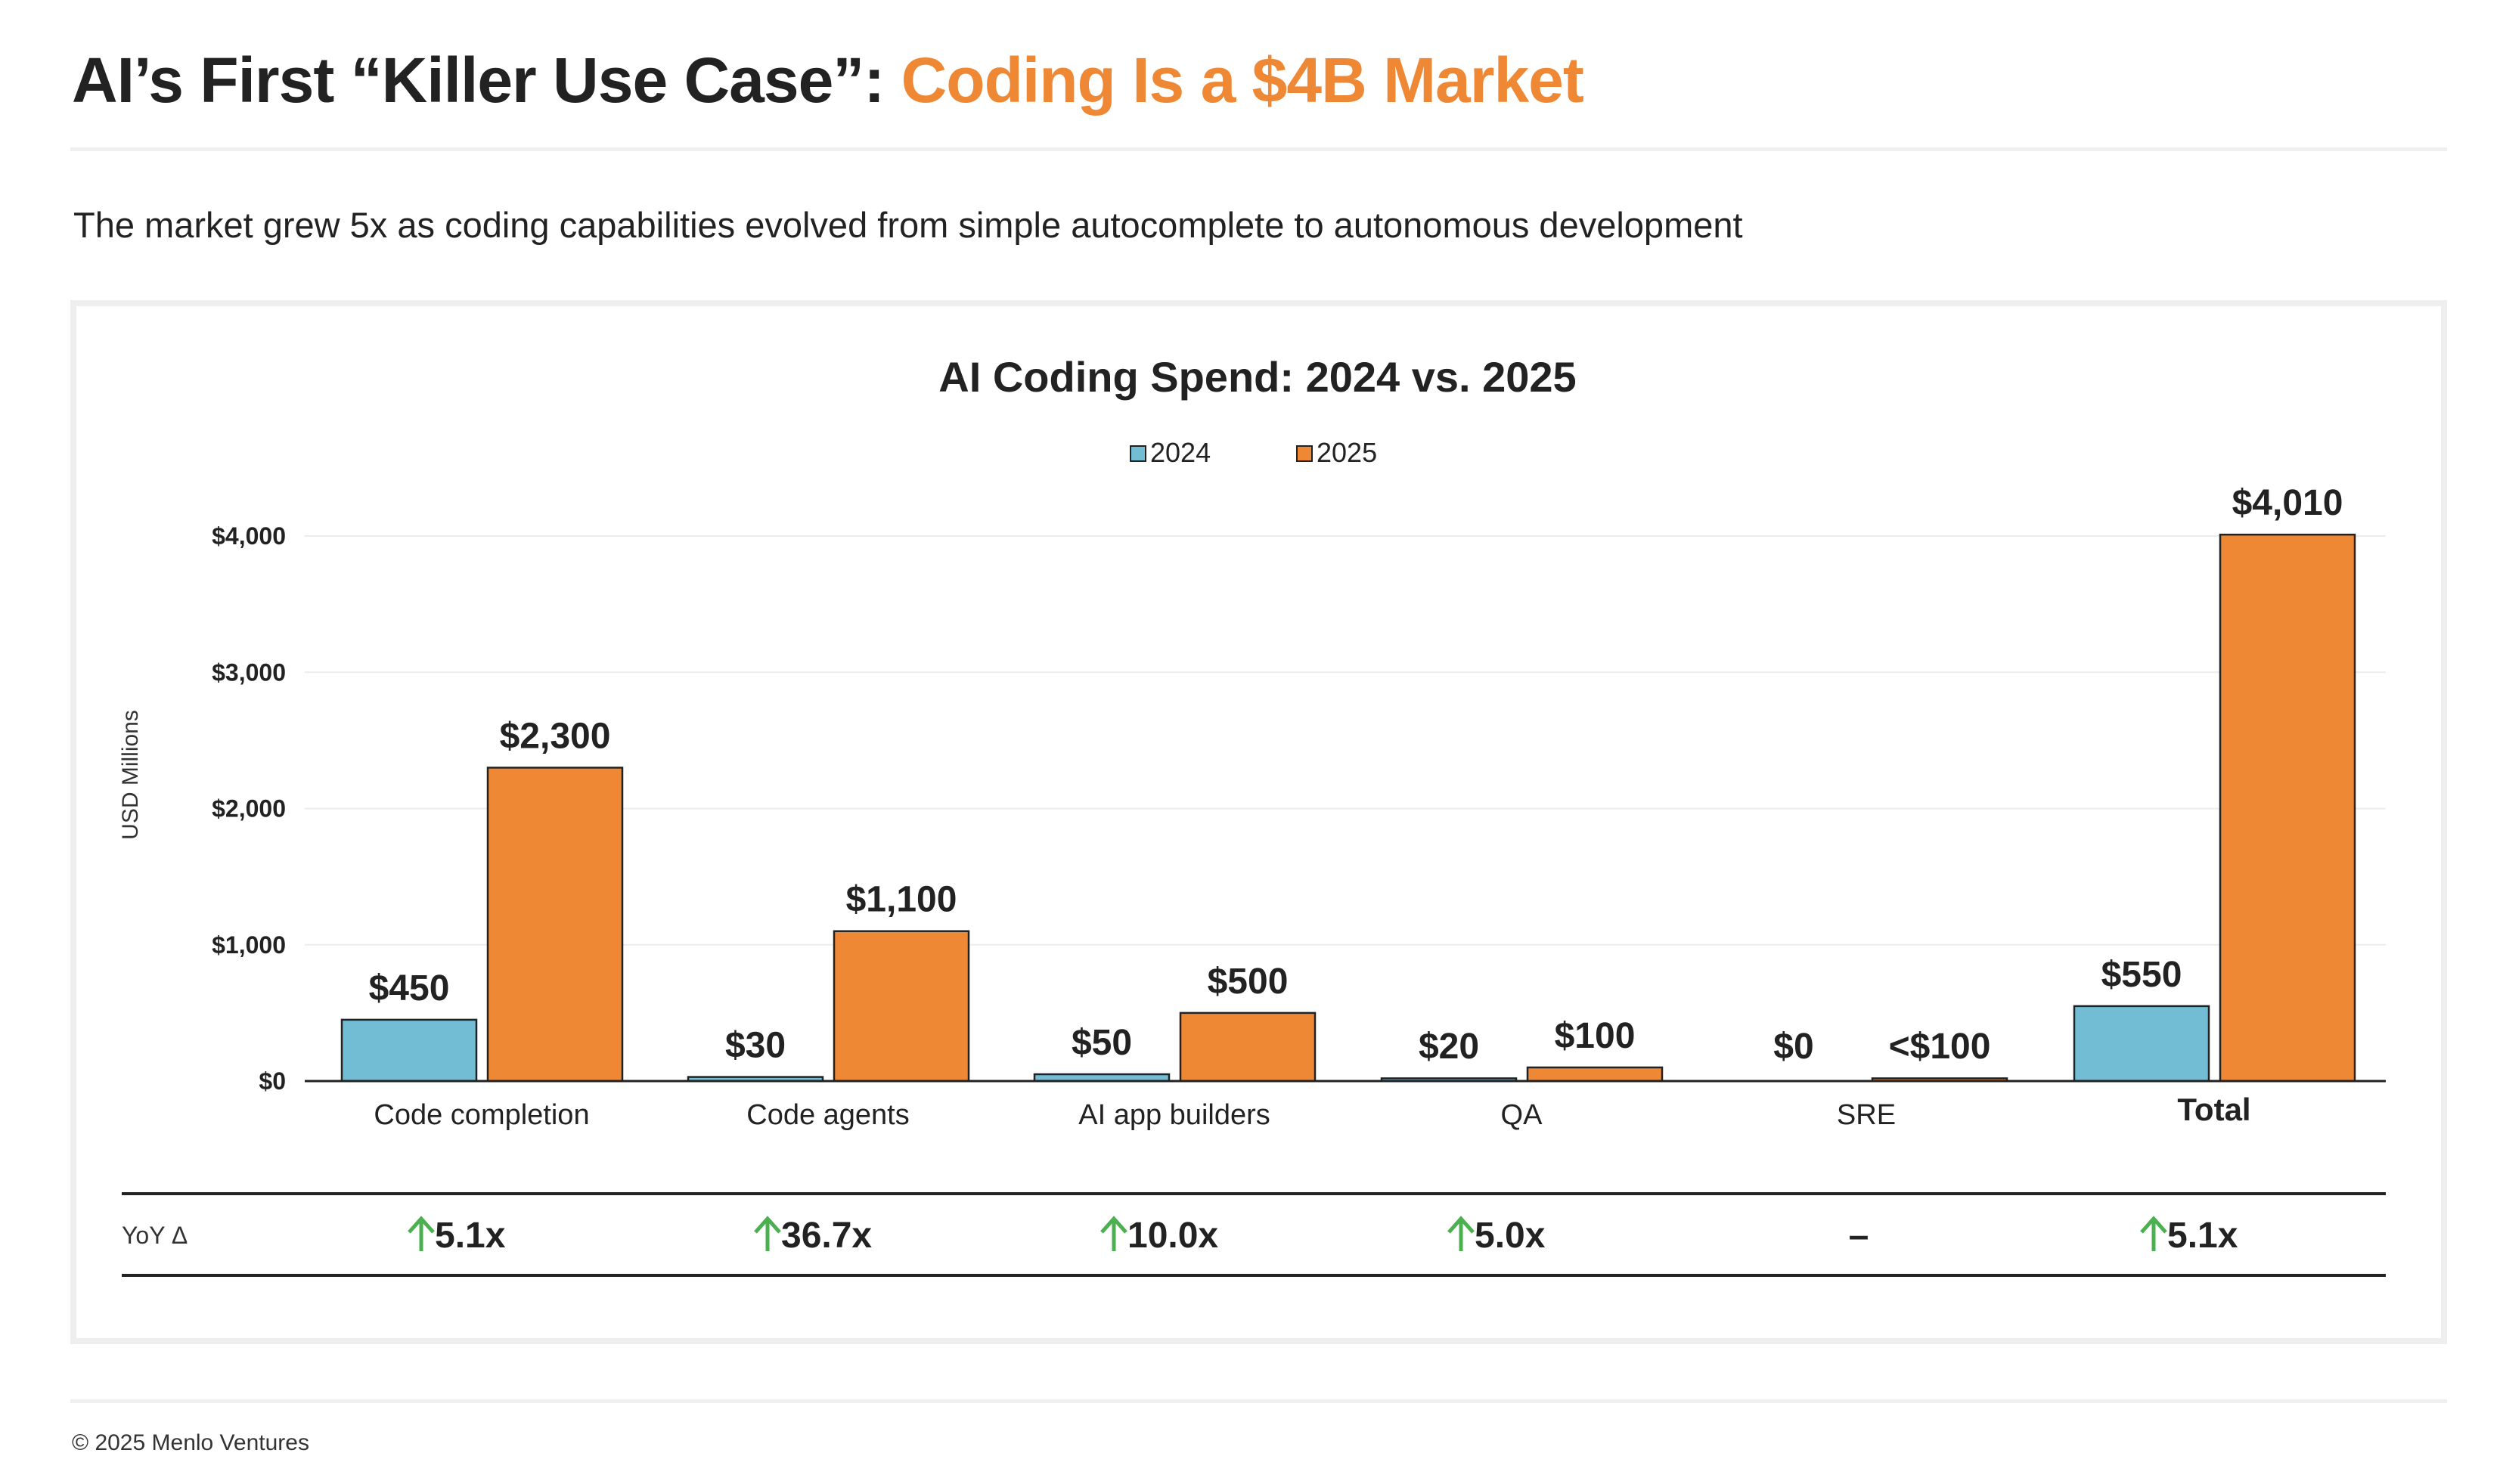 The width and height of the screenshot is (2503, 1484). What do you see at coordinates (1595, 1036) in the screenshot?
I see `data-label: $100` at bounding box center [1595, 1036].